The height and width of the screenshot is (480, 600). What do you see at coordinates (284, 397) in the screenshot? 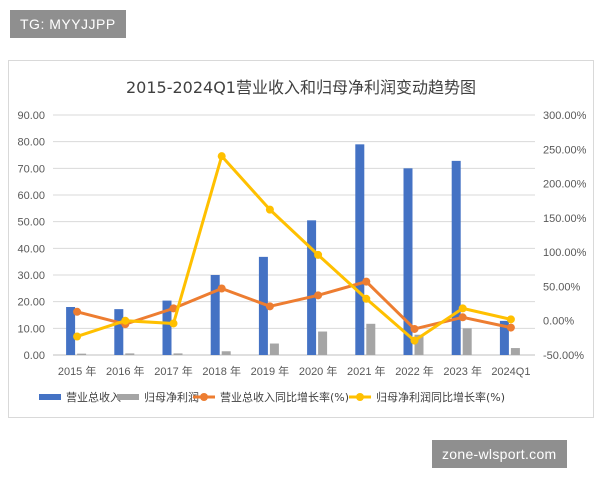
I see `legend-label: 营业总收入同比增长率(%)` at bounding box center [284, 397].